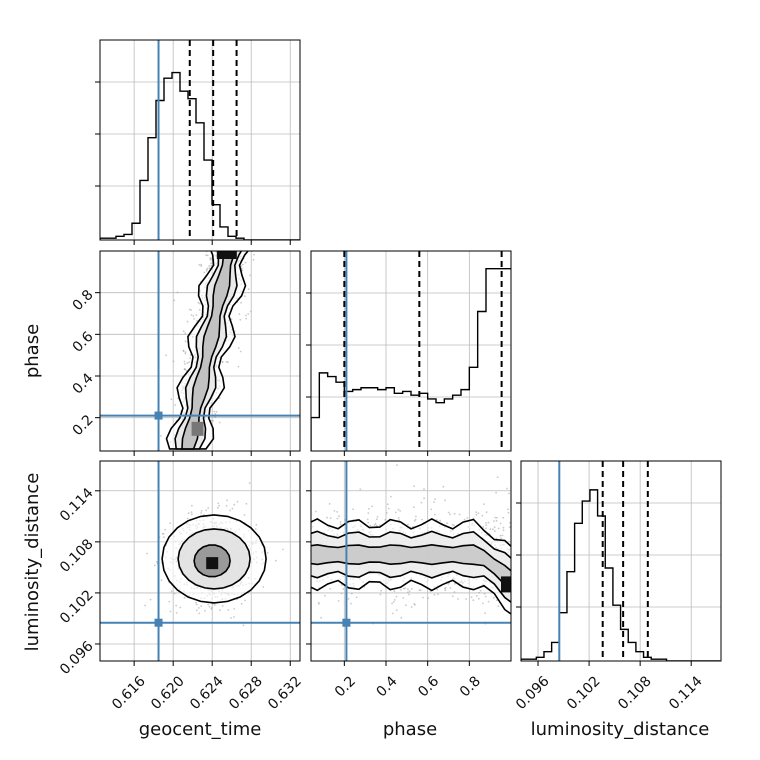 The width and height of the screenshot is (760, 760). I want to click on hist-luminosity-distance-content, so click(621, 561).